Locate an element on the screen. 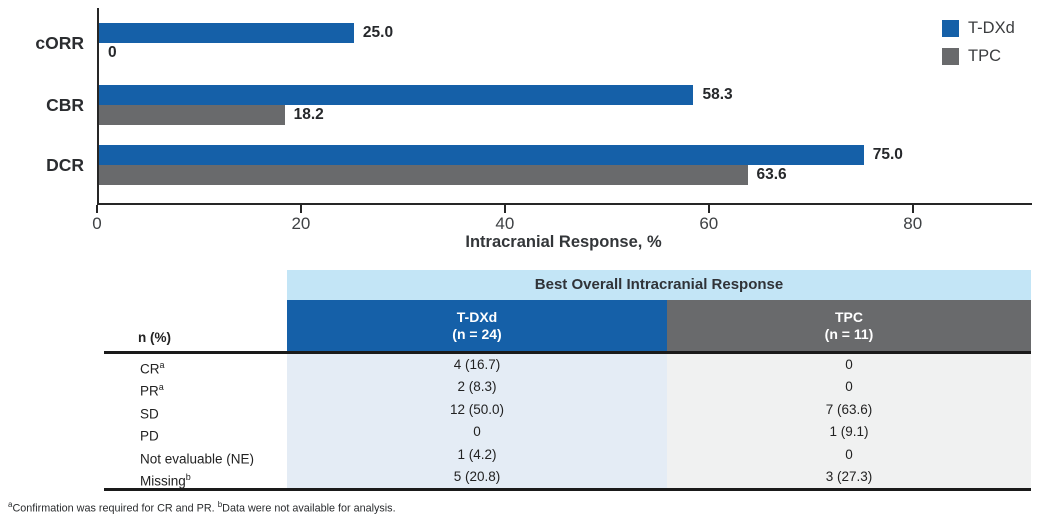 The height and width of the screenshot is (522, 1052). row-label: CRa is located at coordinates (195, 365).